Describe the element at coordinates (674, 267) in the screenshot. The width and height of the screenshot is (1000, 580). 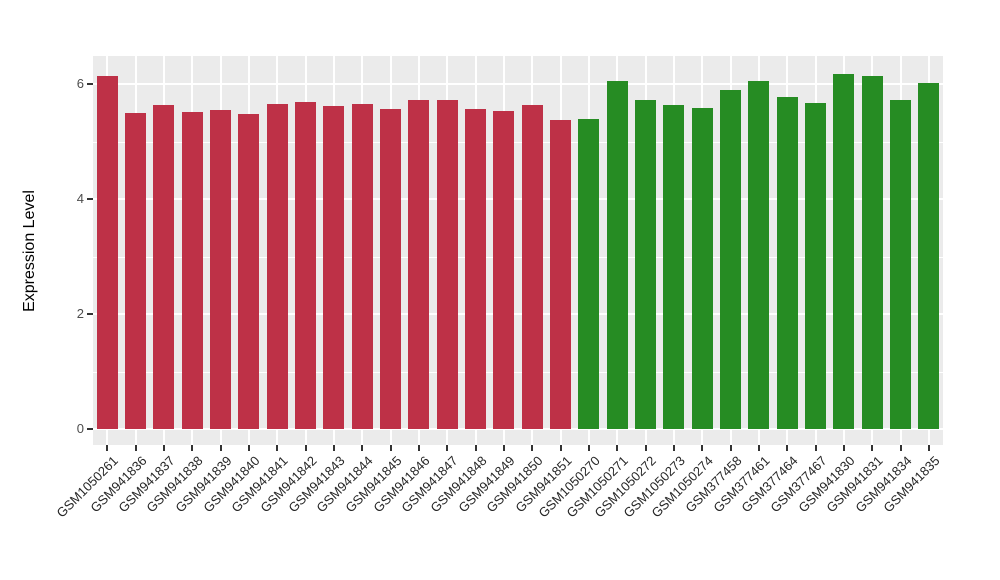
I see `bar-GSM1050273` at that location.